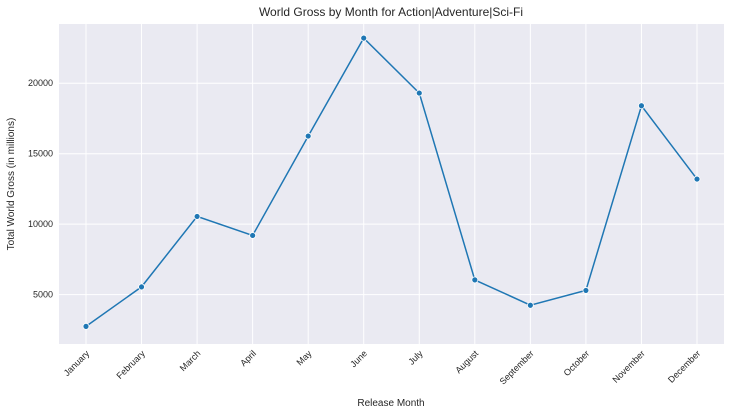 This screenshot has height=415, width=732. Describe the element at coordinates (628, 366) in the screenshot. I see `x-tick-label: November` at that location.